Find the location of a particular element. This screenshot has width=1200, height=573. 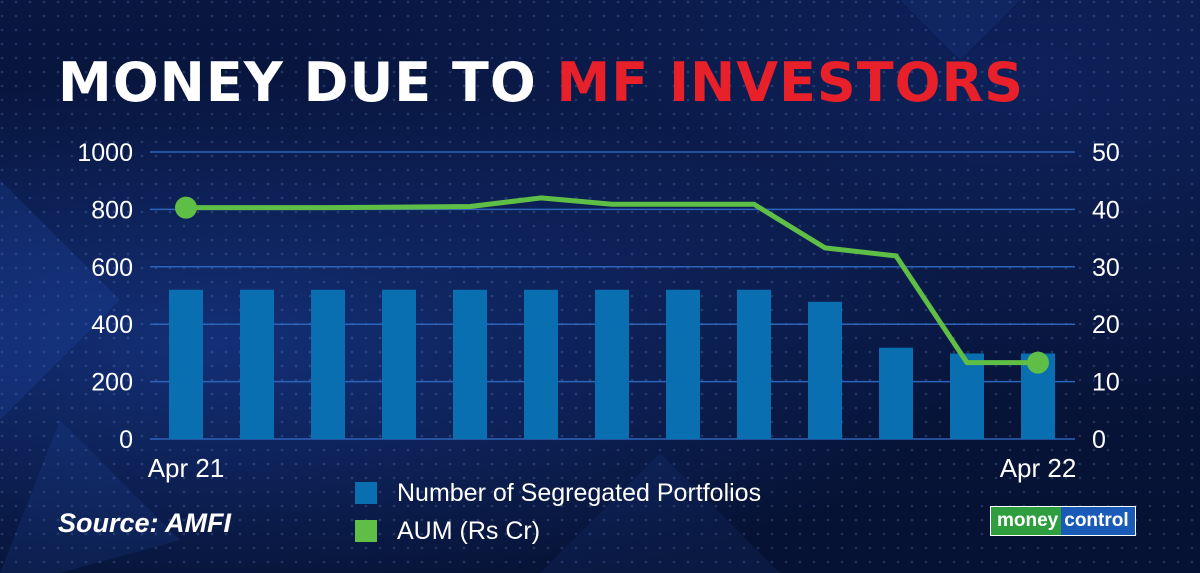

x-tick-label: Apr 21 is located at coordinates (186, 468).